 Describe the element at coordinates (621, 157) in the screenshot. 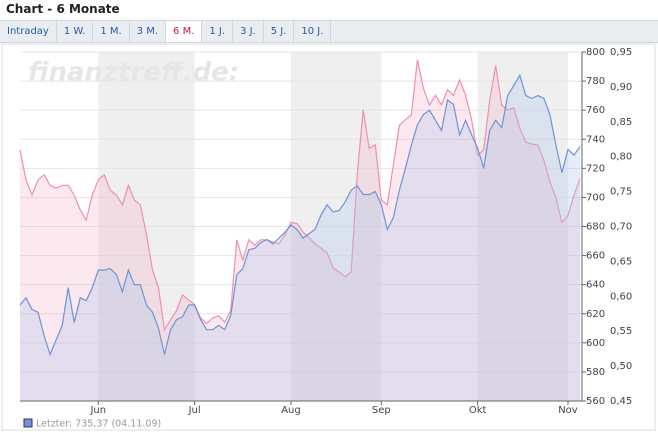

I see `y2-tick-label: 0,80` at that location.